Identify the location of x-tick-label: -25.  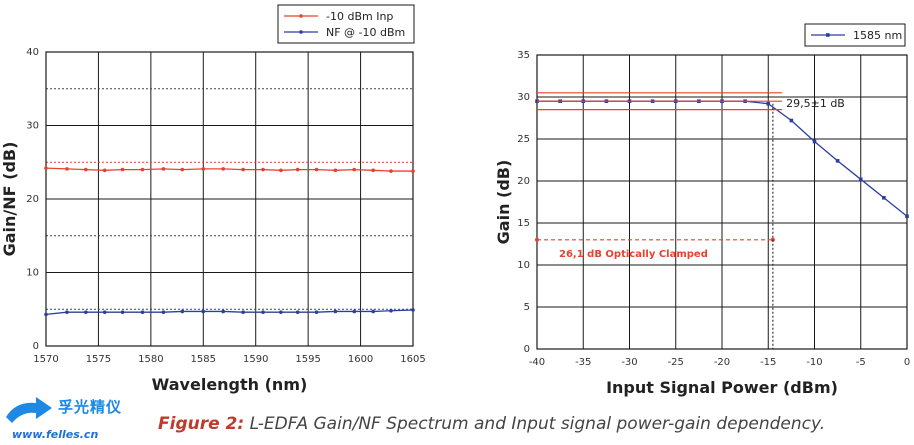
(676, 362).